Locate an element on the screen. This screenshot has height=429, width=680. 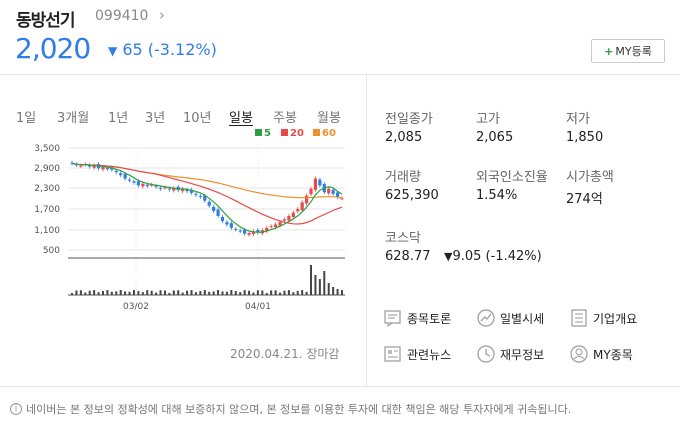
price-change-text: 65 (-3.12%) is located at coordinates (169, 49).